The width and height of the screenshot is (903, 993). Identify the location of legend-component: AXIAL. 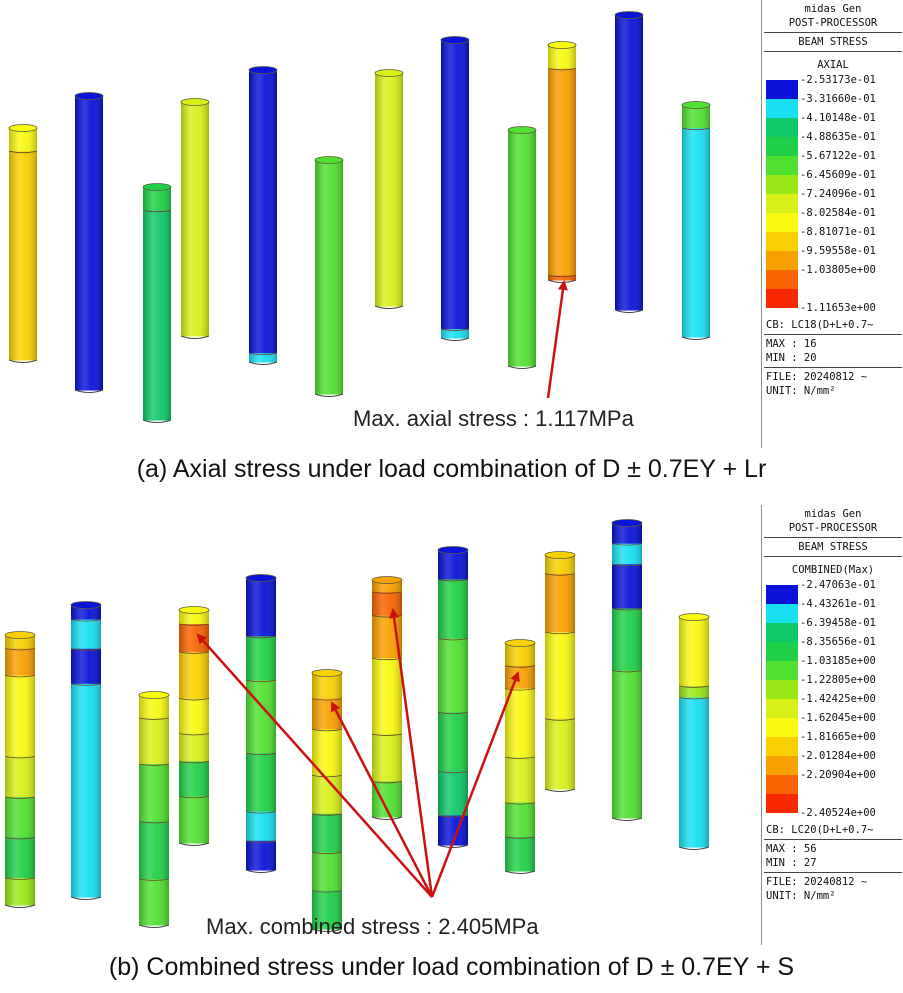
(833, 65).